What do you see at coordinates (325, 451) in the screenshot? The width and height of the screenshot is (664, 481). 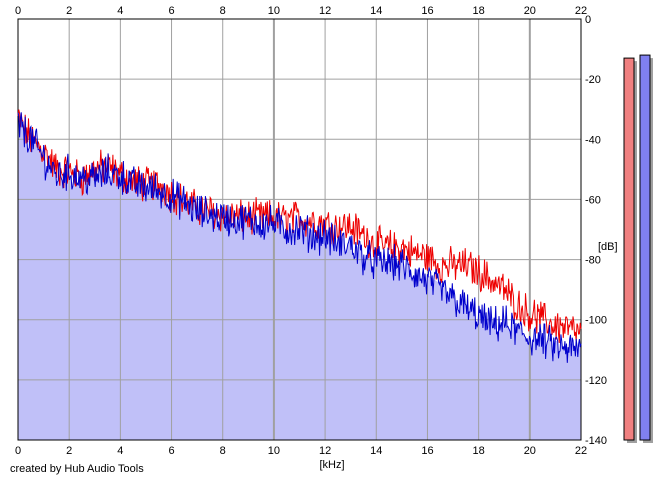 I see `x-tick-label-bottom: 12` at bounding box center [325, 451].